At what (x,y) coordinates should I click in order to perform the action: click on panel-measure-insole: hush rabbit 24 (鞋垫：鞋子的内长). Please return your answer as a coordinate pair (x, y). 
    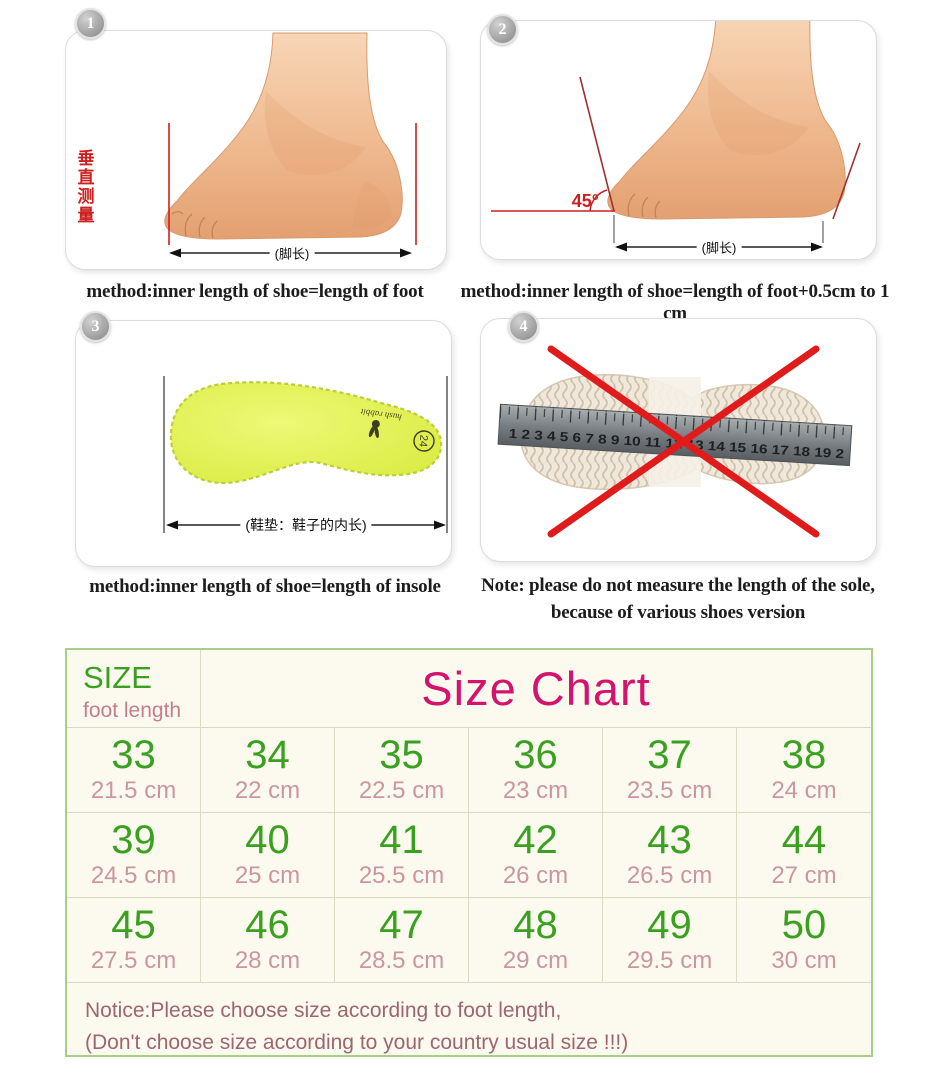
    Looking at the image, I should click on (263, 443).